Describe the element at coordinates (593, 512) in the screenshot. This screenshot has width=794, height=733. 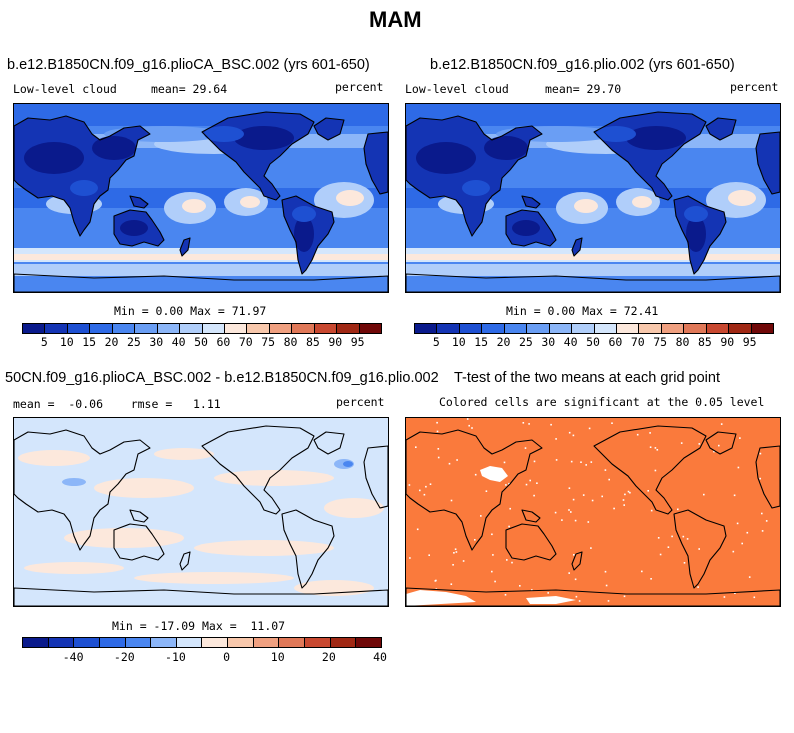
I see `panel4-map` at that location.